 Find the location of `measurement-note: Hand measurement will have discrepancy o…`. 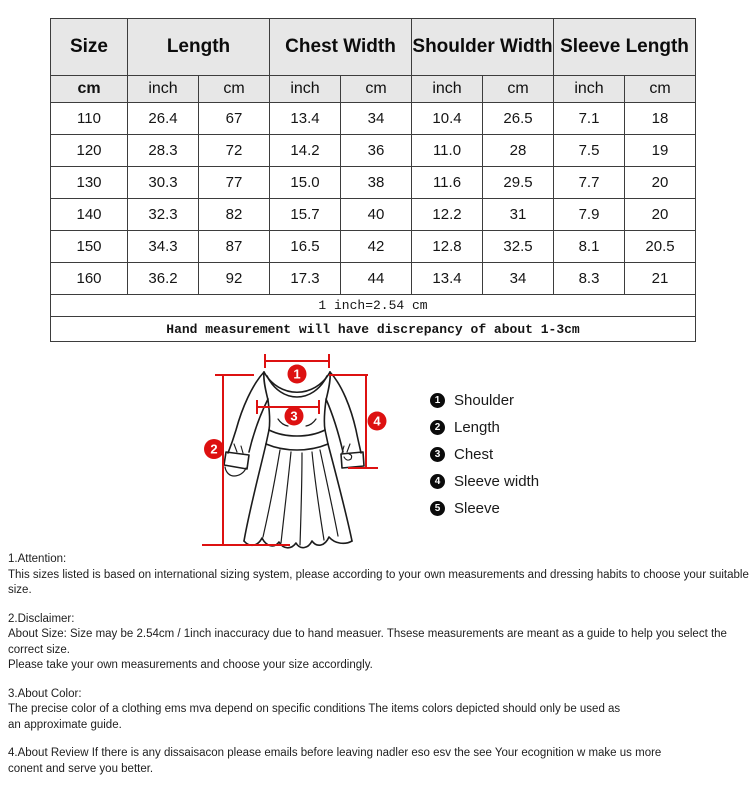

measurement-note: Hand measurement will have discrepancy o… is located at coordinates (373, 329).